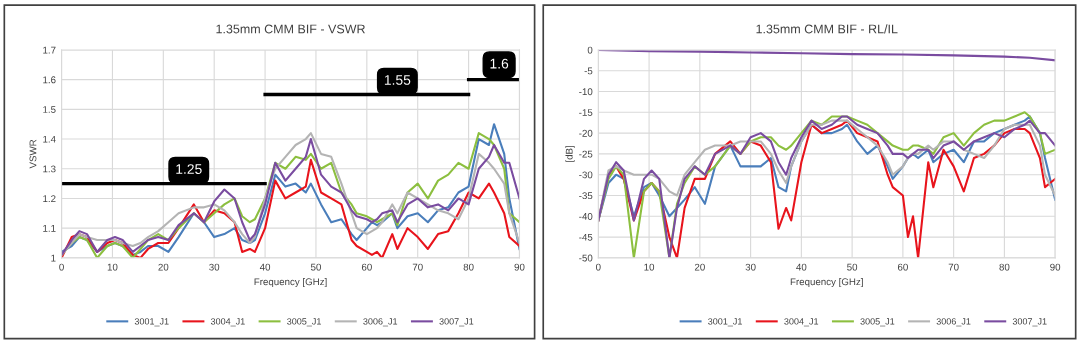  I want to click on y-tick-label: 1.1, so click(49, 228).